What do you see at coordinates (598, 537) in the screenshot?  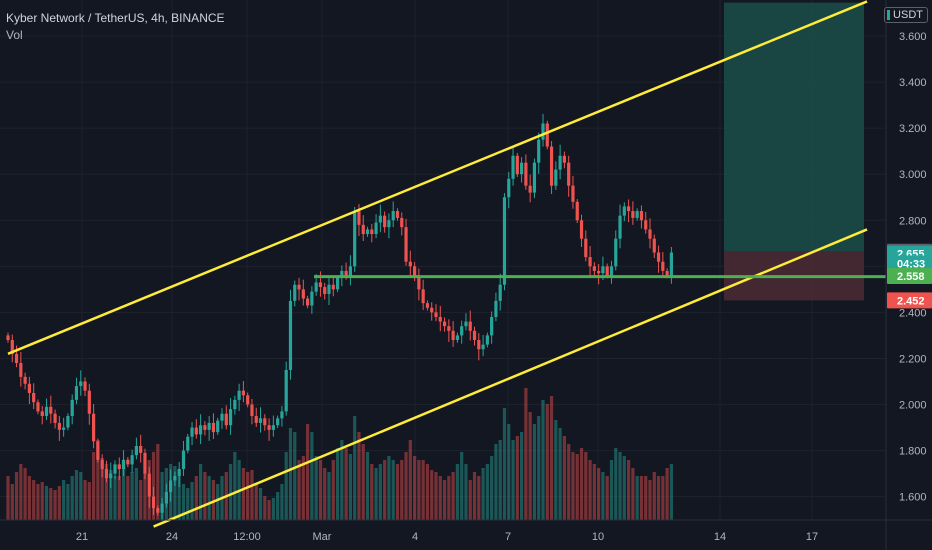 I see `x-tick-label: 10` at bounding box center [598, 537].